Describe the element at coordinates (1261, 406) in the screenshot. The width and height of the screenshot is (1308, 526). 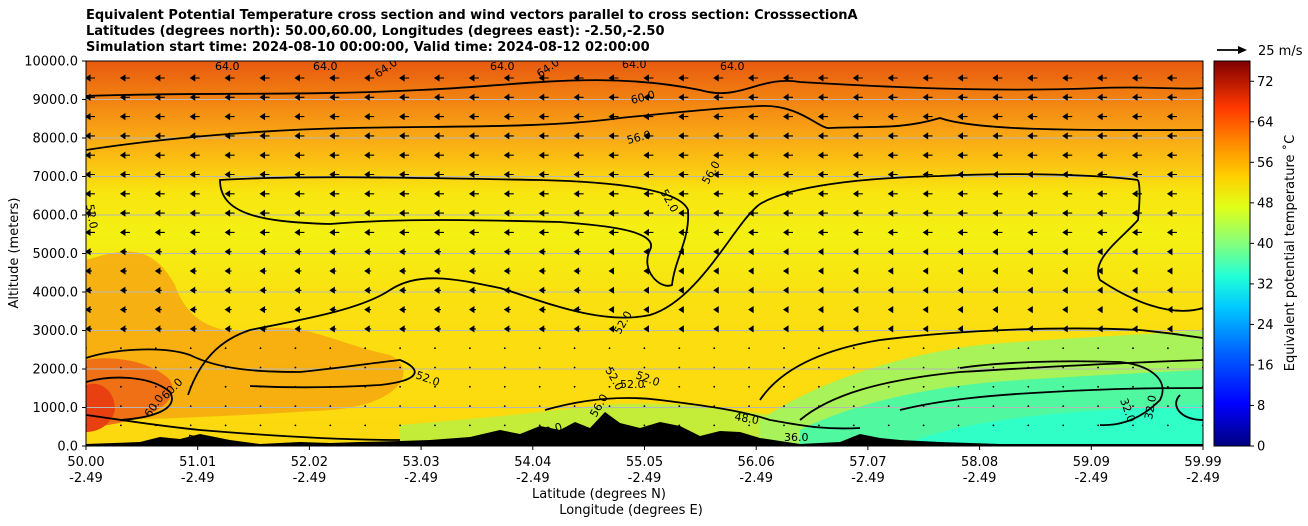
I see `colorbar-tick-label: 8` at that location.